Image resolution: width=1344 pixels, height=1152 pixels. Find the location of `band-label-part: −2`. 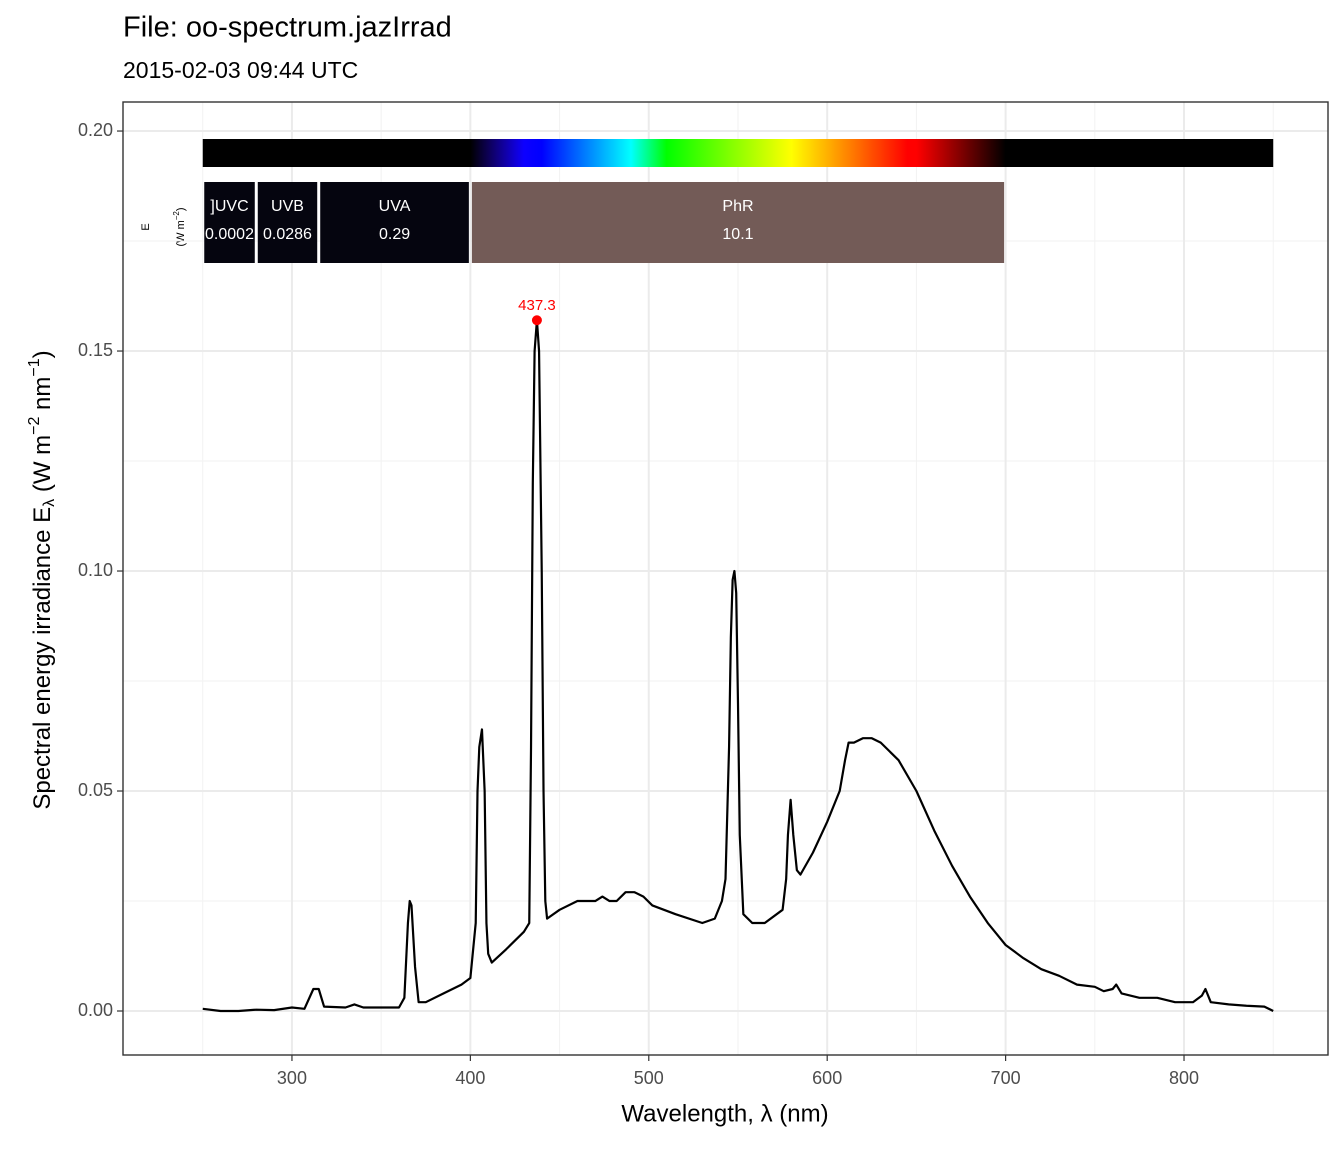

band-label-part: −2 is located at coordinates (176, 216).